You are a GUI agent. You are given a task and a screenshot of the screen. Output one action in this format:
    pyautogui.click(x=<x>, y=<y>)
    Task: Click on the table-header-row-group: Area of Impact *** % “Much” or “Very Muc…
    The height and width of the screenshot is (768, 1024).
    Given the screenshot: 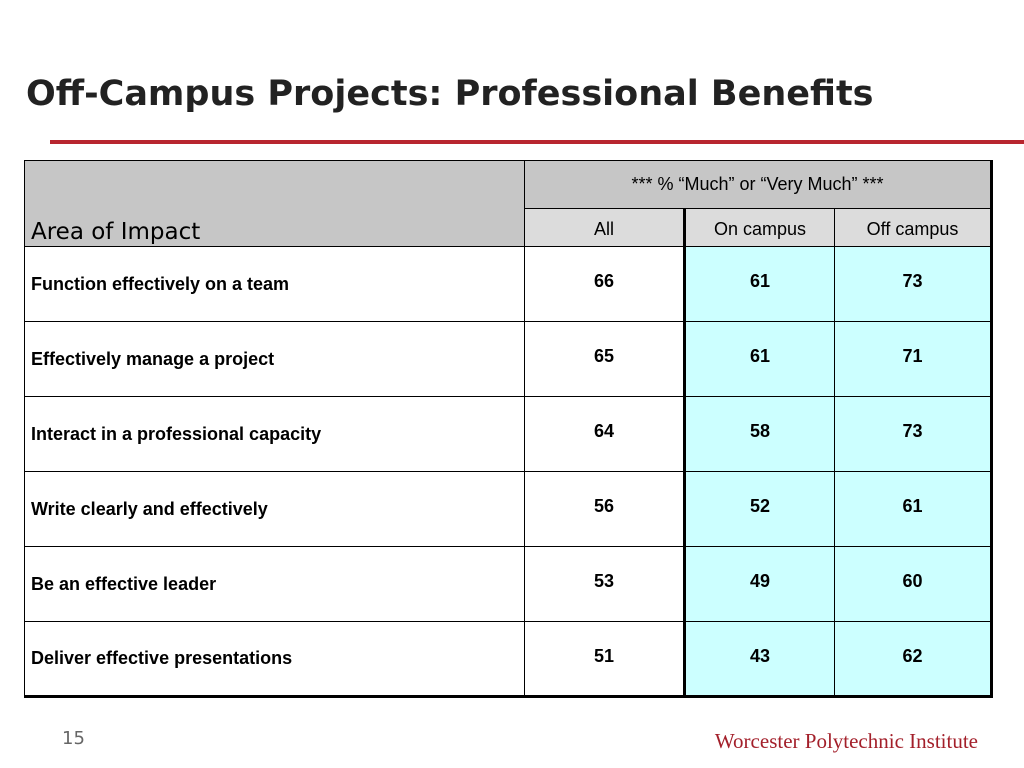 What is the action you would take?
    pyautogui.click(x=509, y=203)
    